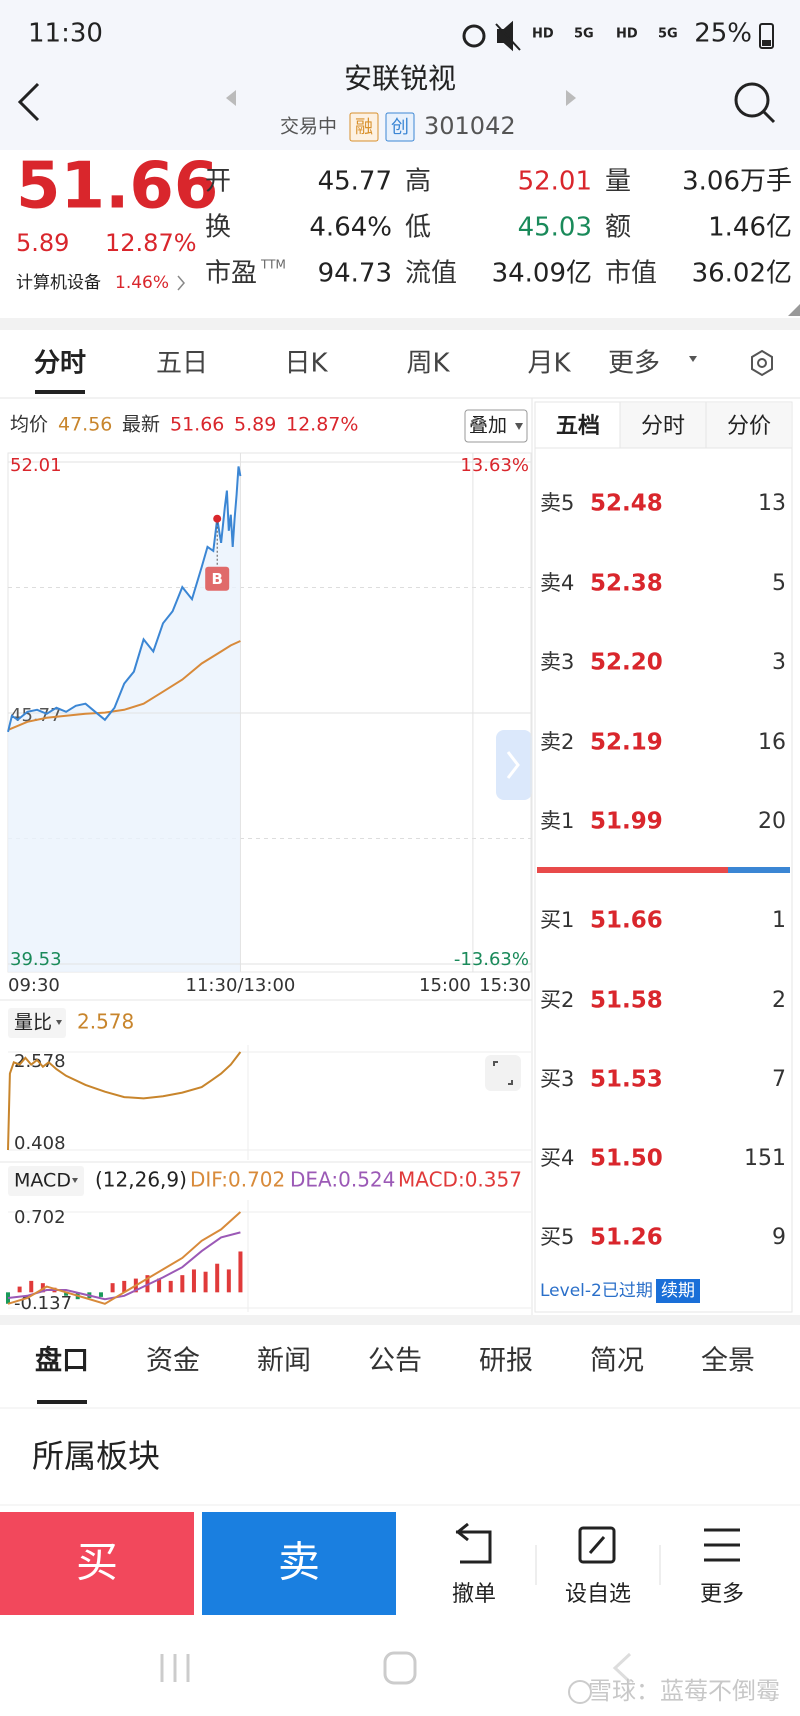 The height and width of the screenshot is (1716, 800). Describe the element at coordinates (488, 426) in the screenshot. I see `overlay-label: 叠加` at that location.